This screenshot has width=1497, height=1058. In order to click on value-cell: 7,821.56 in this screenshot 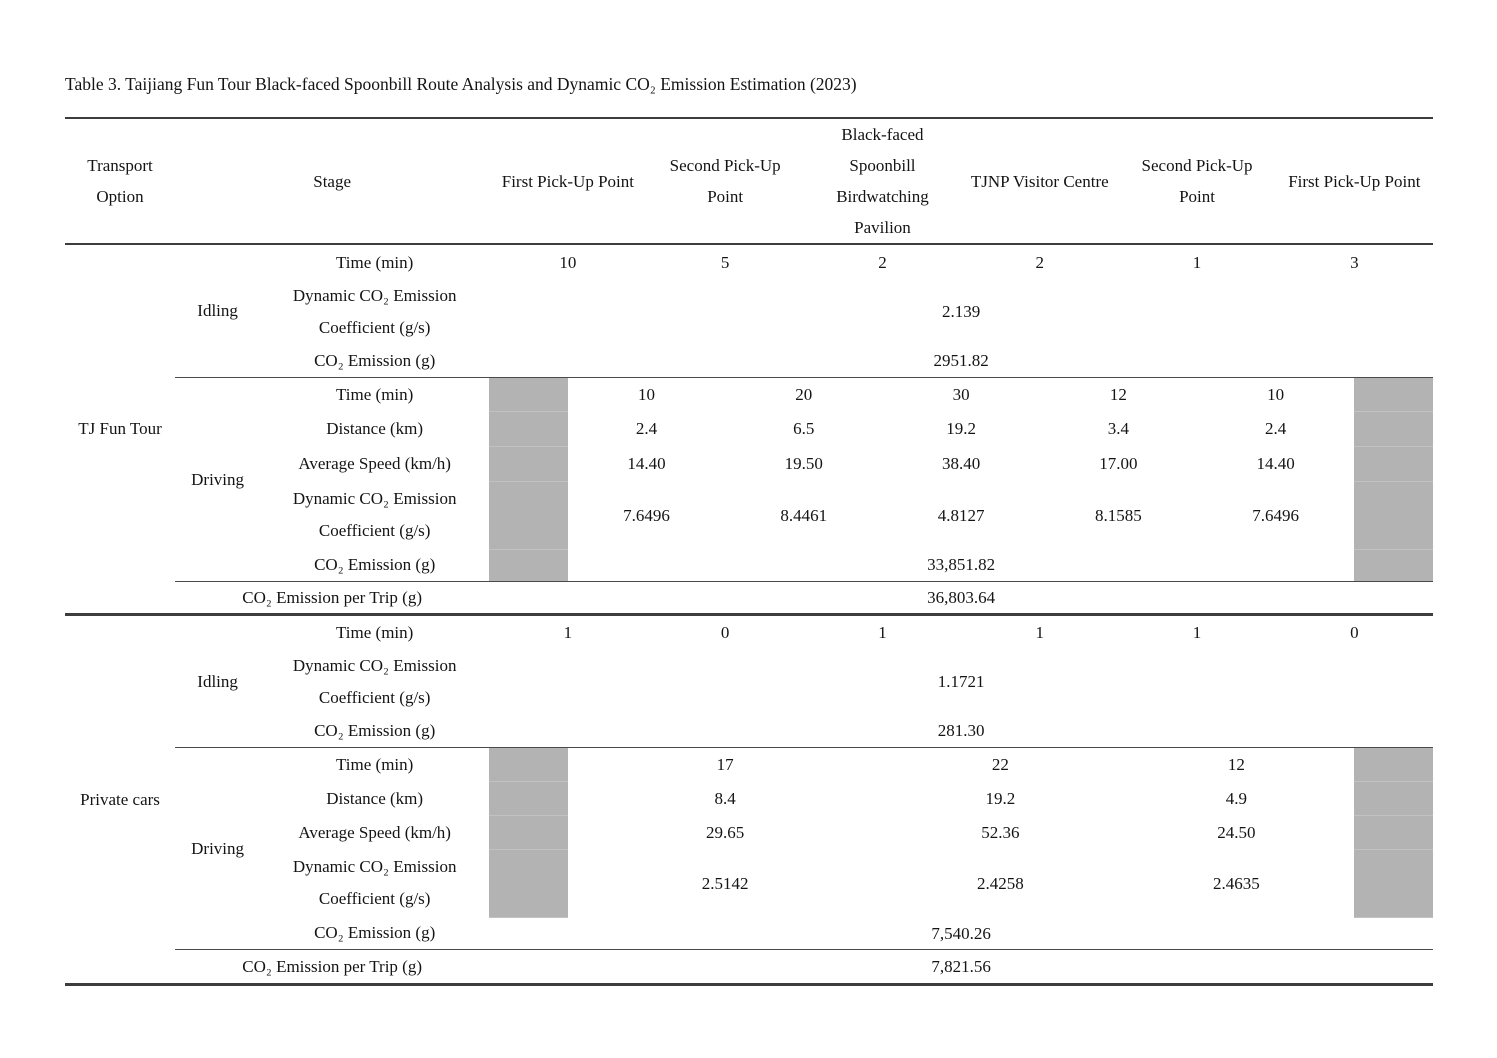, I will do `click(961, 966)`.